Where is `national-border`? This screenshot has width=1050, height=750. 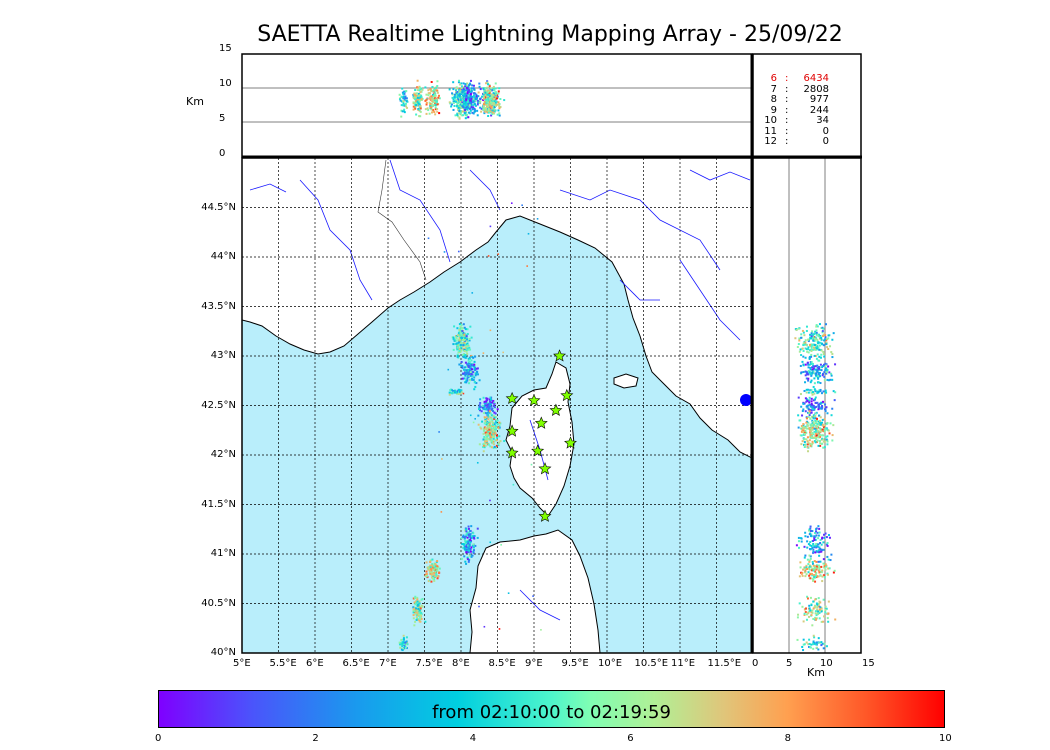 national-border is located at coordinates (402, 220).